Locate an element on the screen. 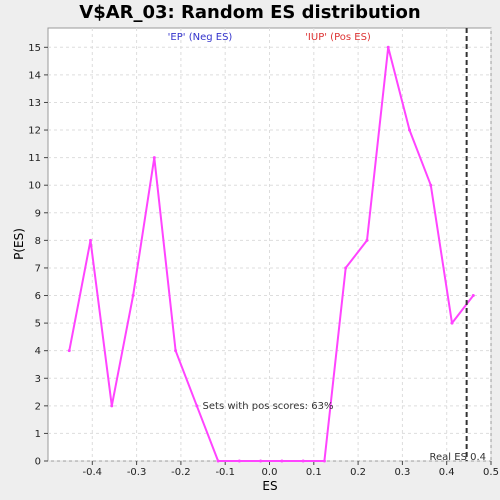  legend-pos-label: 'IUP' (Pos ES) is located at coordinates (338, 37).